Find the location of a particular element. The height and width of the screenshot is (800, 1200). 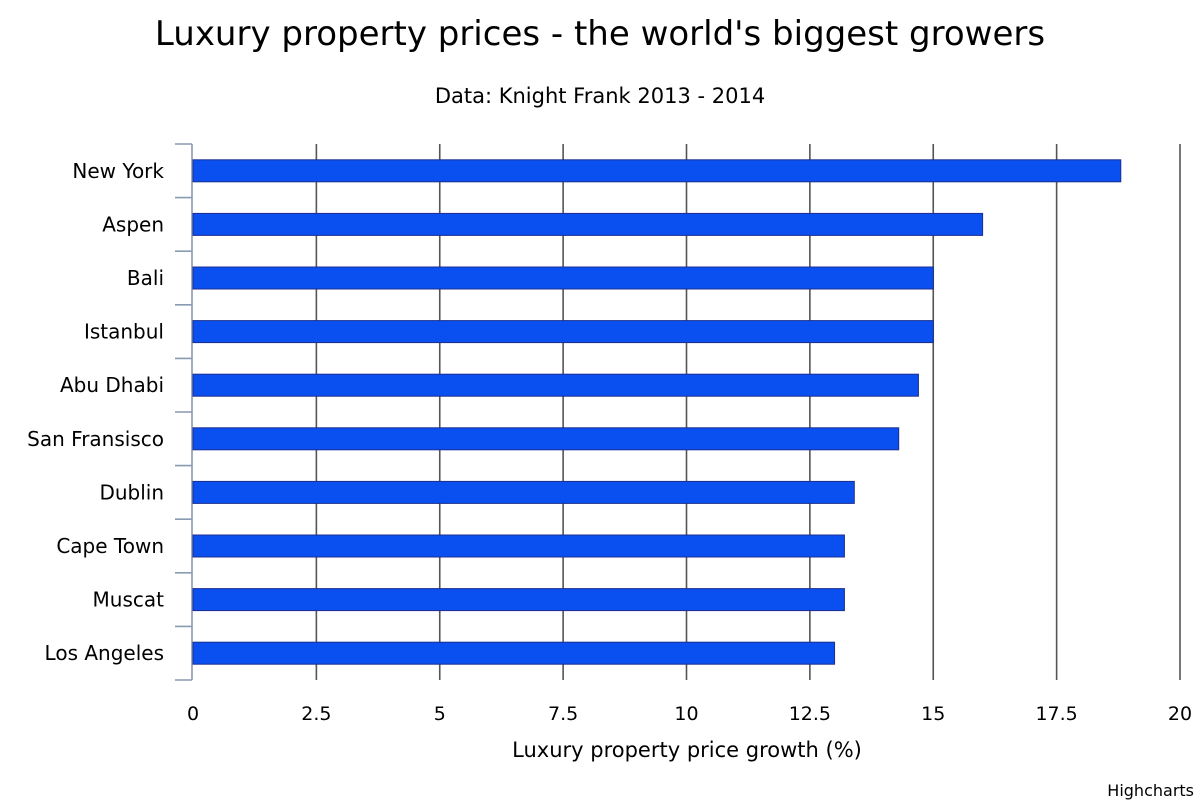

category-label: Muscat is located at coordinates (129, 600).